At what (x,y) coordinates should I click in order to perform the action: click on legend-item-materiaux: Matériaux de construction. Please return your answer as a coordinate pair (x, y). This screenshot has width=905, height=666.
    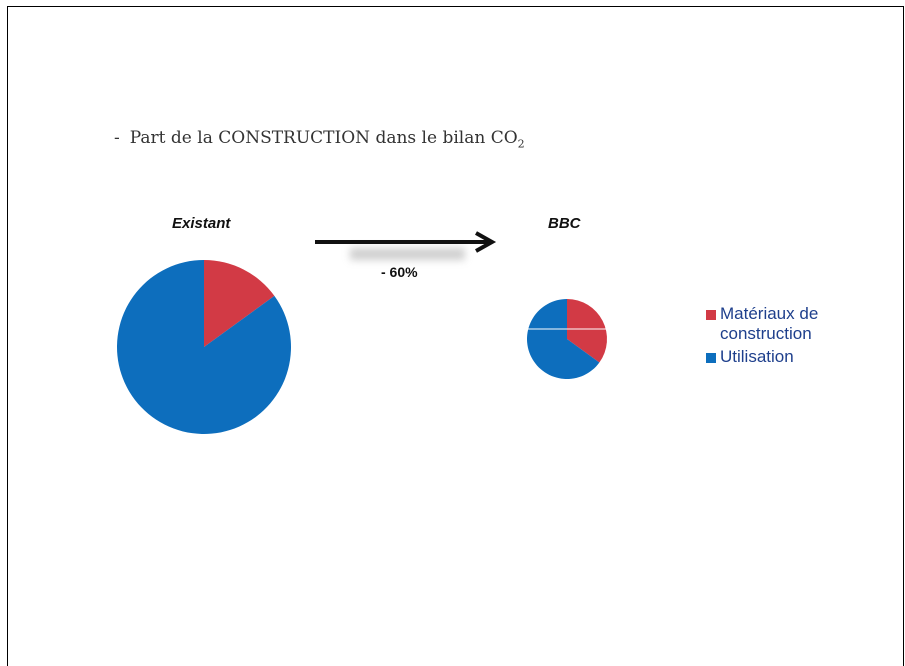
    Looking at the image, I should click on (778, 324).